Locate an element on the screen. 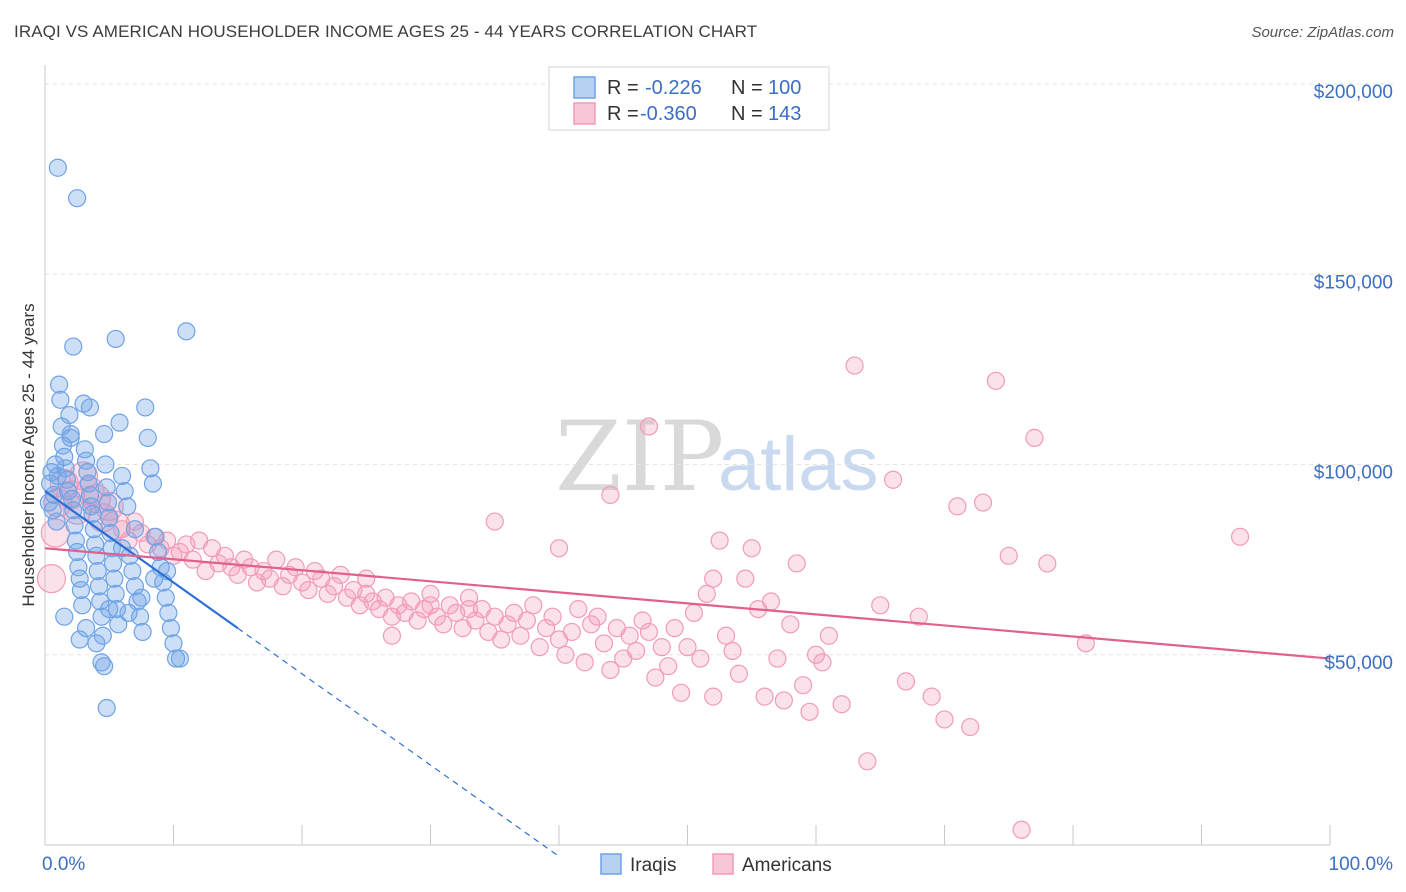  y-tick-label-3: $200,000 is located at coordinates (1353, 92).